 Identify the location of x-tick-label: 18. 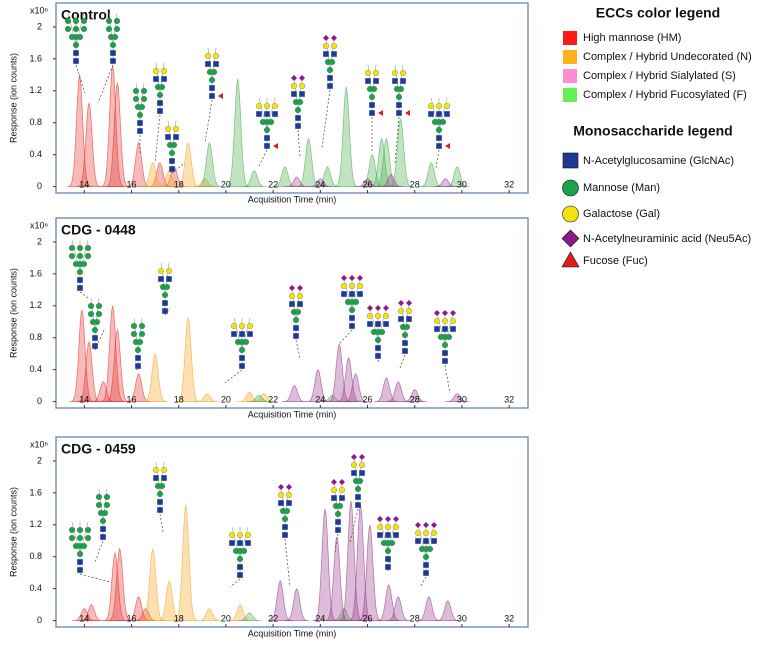
(179, 184).